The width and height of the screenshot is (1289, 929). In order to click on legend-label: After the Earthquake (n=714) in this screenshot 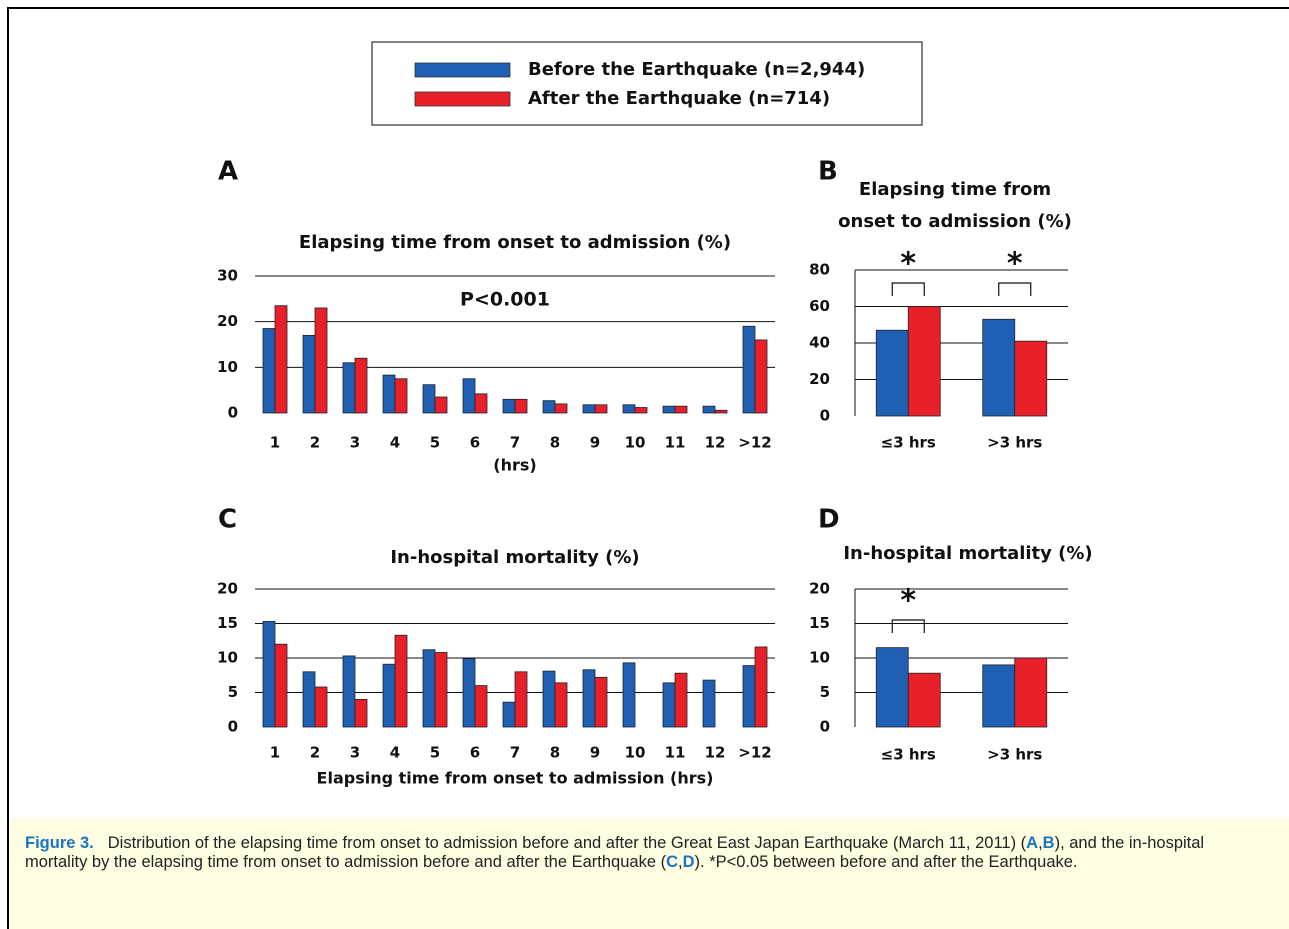, I will do `click(679, 98)`.